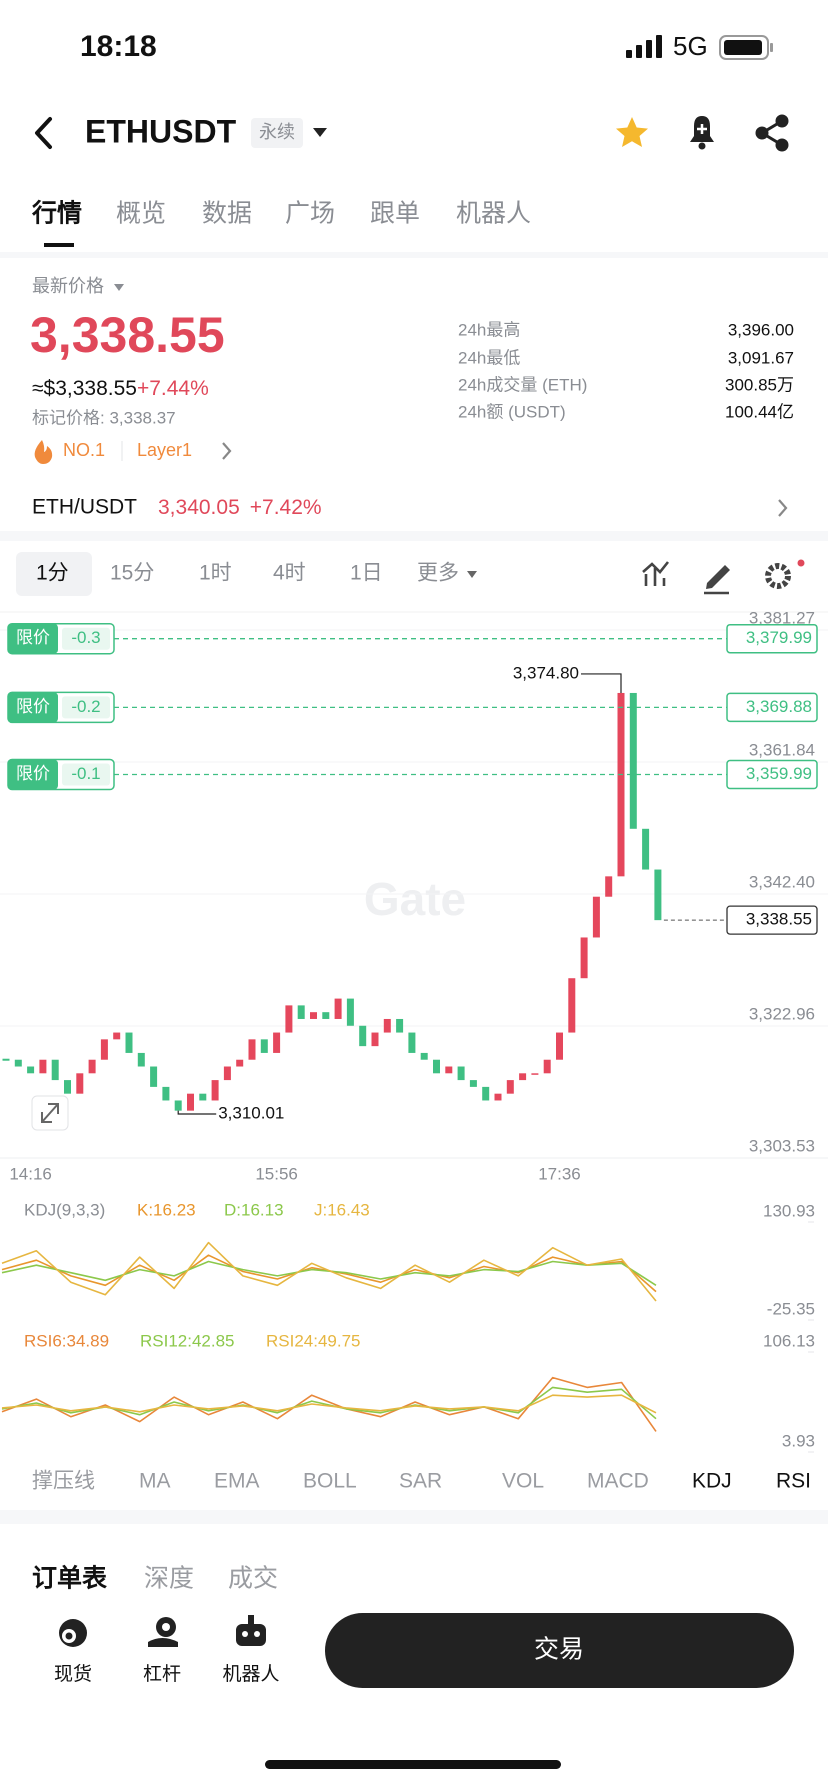 This screenshot has width=828, height=1792. Describe the element at coordinates (166, 1209) in the screenshot. I see `legend-entry: K:16.23` at that location.